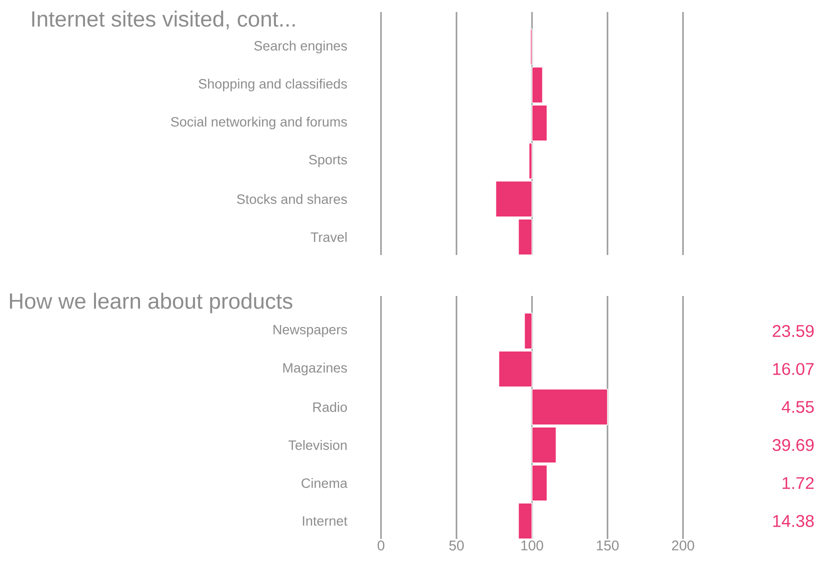  Describe the element at coordinates (310, 331) in the screenshot. I see `y-tick-label: Newspapers` at that location.